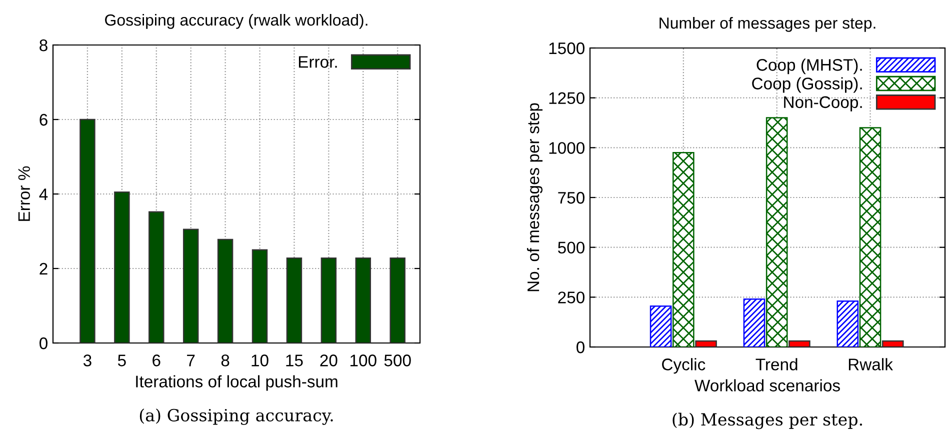 This screenshot has width=952, height=440. What do you see at coordinates (807, 85) in the screenshot?
I see `legend-label: Coop (Gossip).` at bounding box center [807, 85].